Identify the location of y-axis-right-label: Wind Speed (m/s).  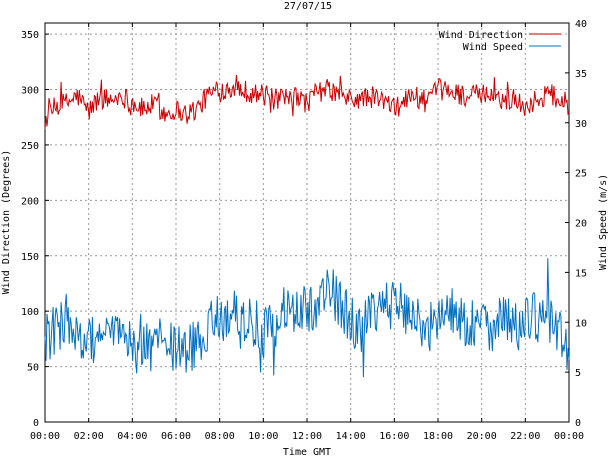
(603, 222).